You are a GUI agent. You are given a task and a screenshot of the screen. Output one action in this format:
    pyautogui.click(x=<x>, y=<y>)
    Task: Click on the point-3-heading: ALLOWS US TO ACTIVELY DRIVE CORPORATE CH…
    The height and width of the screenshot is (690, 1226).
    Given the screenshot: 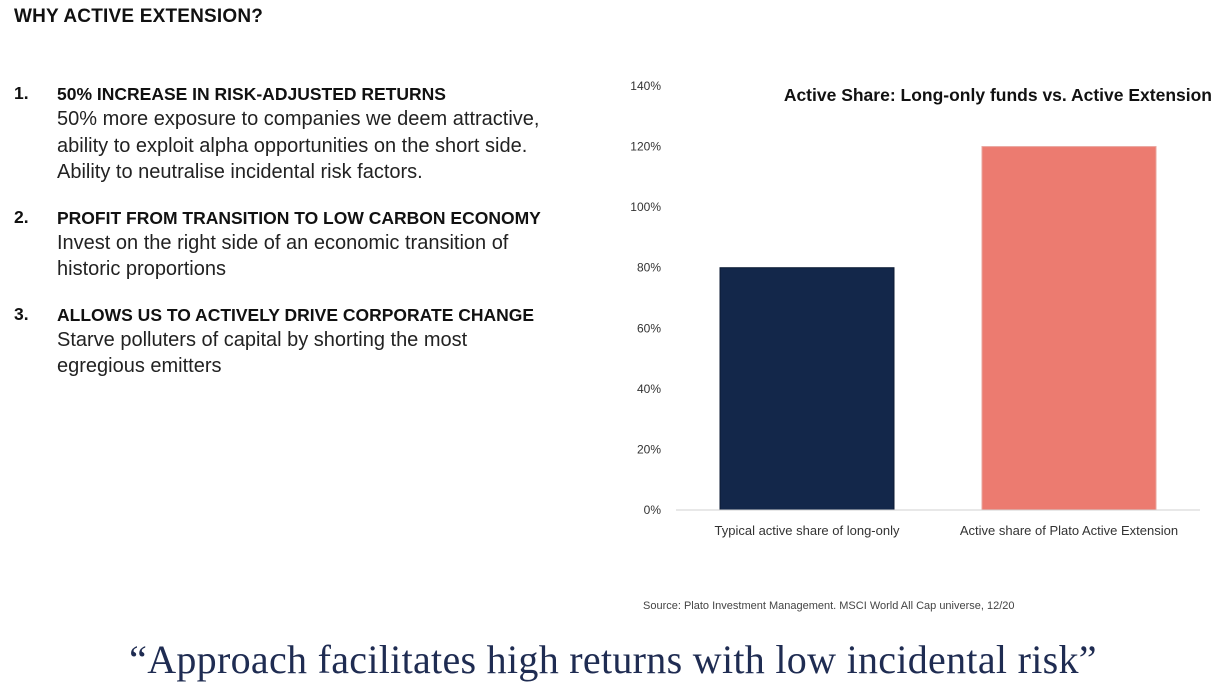 What is the action you would take?
    pyautogui.click(x=296, y=314)
    